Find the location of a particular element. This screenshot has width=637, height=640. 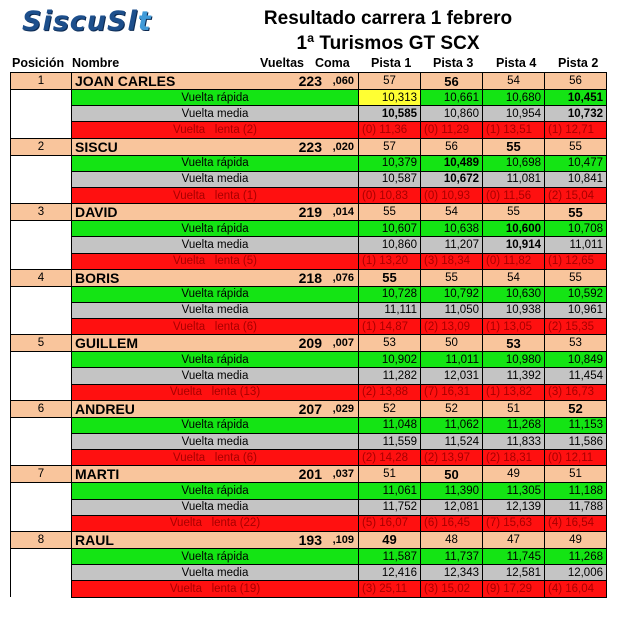

mean-lap-row: Vuelta media 10,860 11,207 10,914 11,011 is located at coordinates (308, 245).